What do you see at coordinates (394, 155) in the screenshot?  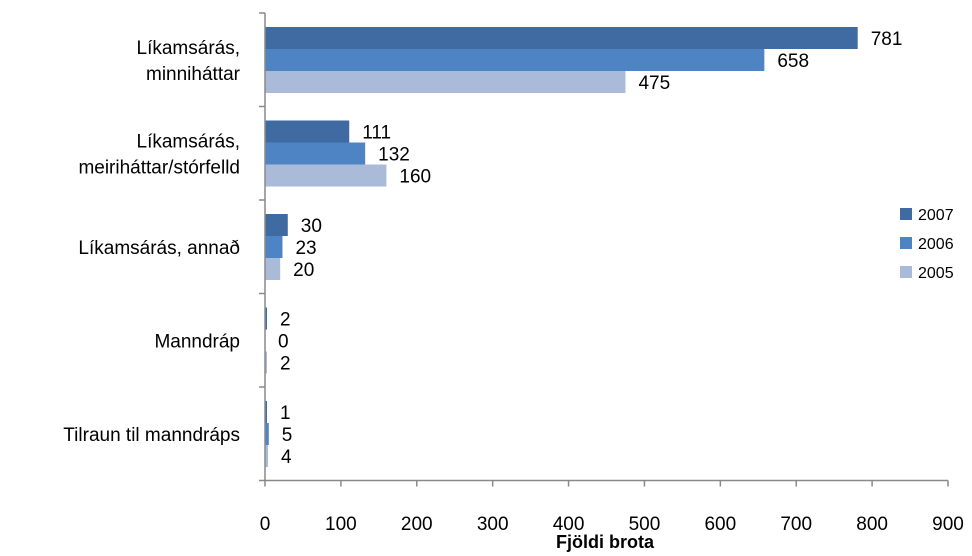 I see `data-label-2006-cat-1: 132` at bounding box center [394, 155].